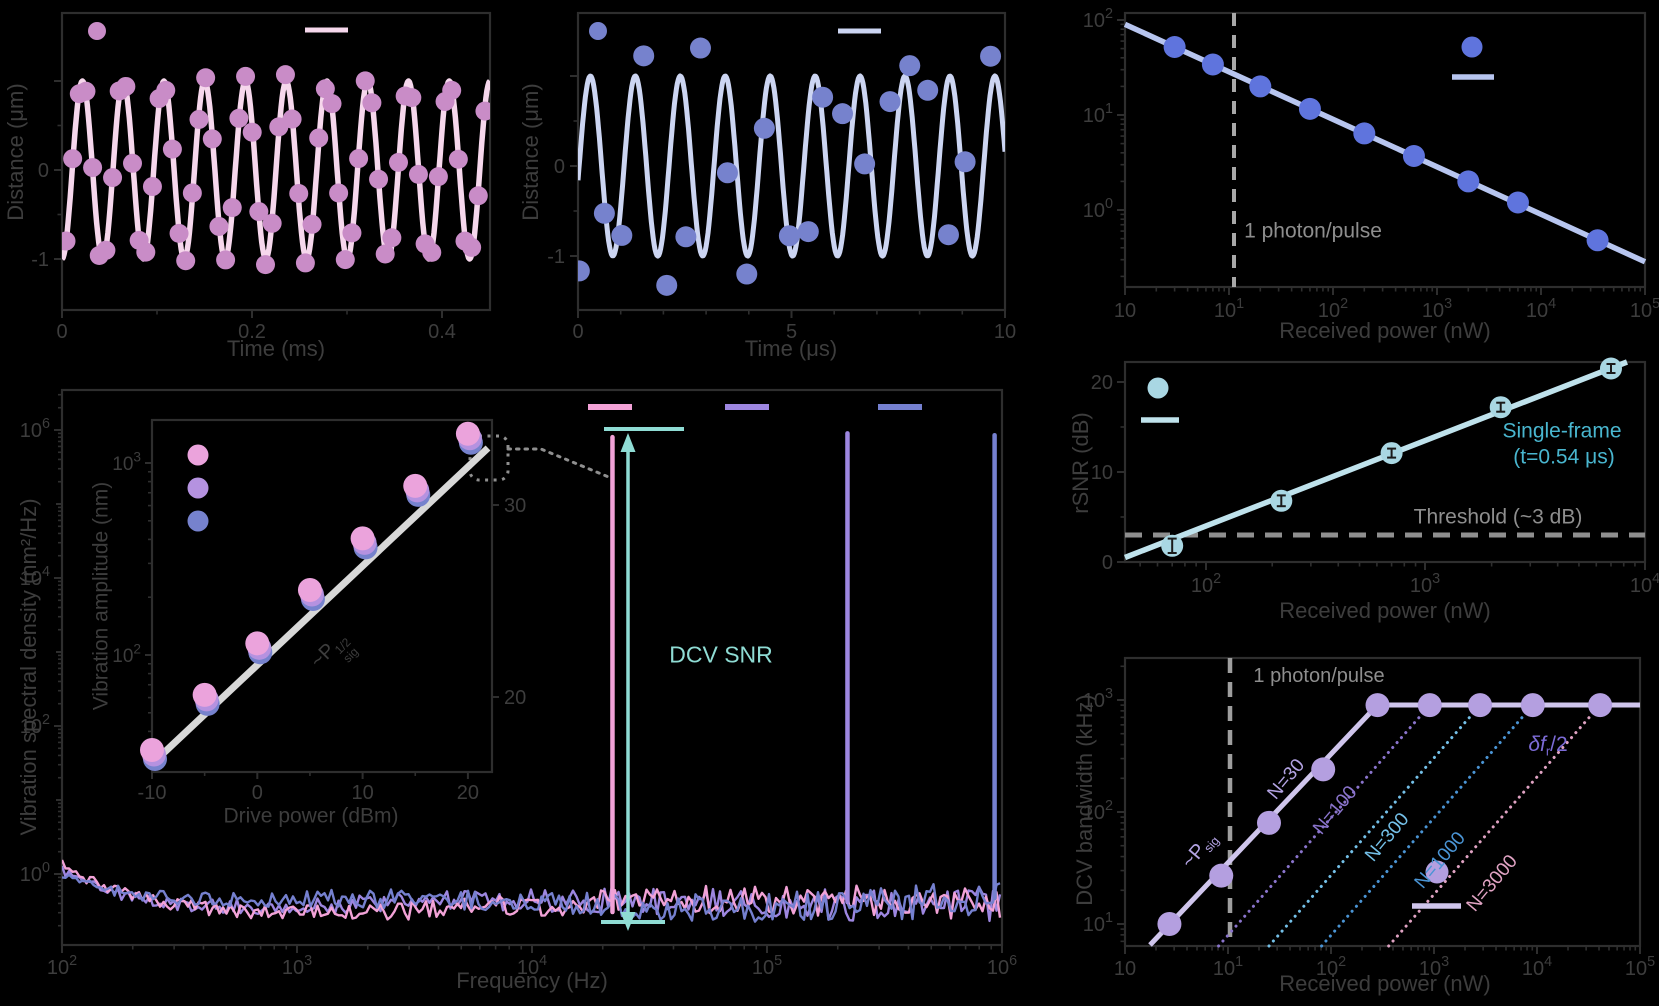  Describe the element at coordinates (198, 521) in the screenshot. I see `inset-legend-blue-dot-marker` at that location.